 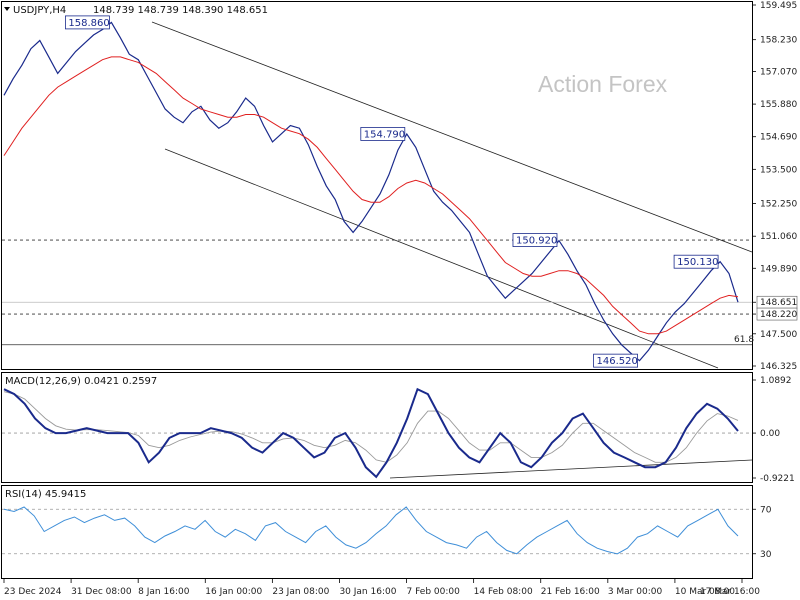 I want to click on watermark: Action Forex, so click(x=603, y=84).